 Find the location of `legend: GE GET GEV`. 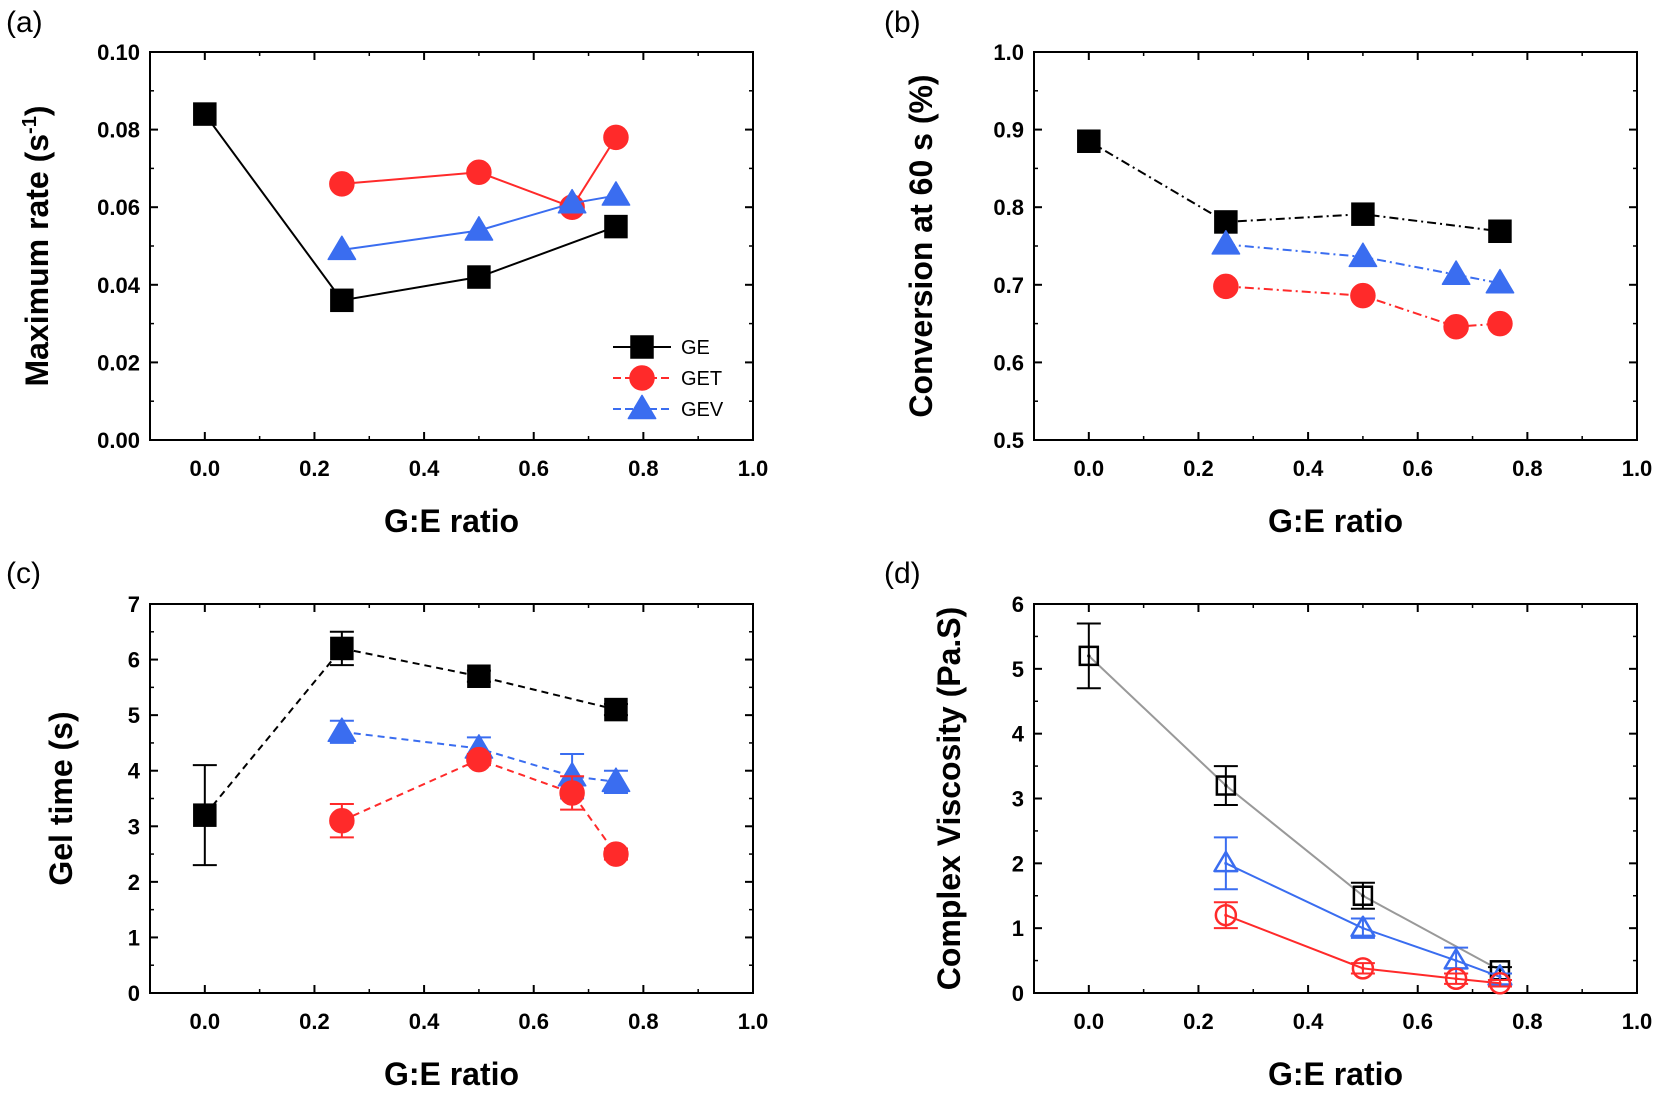

legend: GE GET GEV is located at coordinates (668, 378).